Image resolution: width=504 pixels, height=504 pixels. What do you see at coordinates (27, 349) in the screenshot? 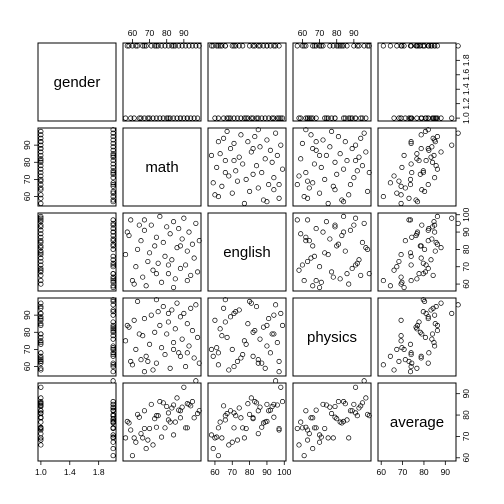
I see `tick-label-left-physics-70: 70` at bounding box center [27, 349].